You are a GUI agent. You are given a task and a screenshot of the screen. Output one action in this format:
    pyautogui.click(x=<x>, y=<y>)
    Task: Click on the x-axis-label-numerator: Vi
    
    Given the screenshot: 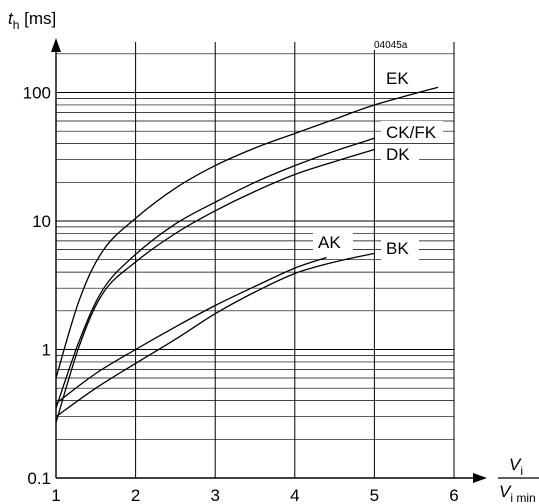 What is the action you would take?
    pyautogui.click(x=516, y=466)
    